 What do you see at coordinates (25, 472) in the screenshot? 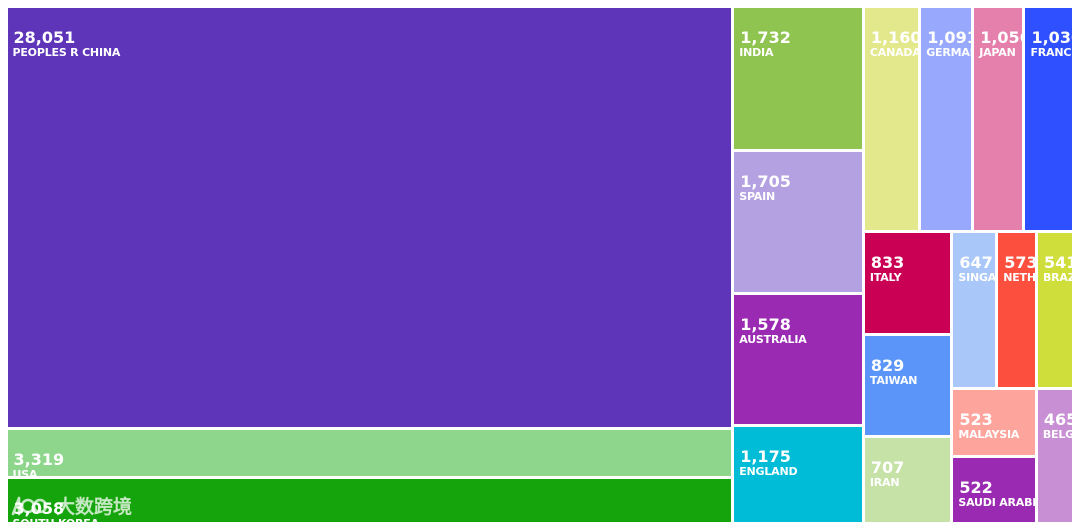
I see `tile-label: USA` at bounding box center [25, 472].